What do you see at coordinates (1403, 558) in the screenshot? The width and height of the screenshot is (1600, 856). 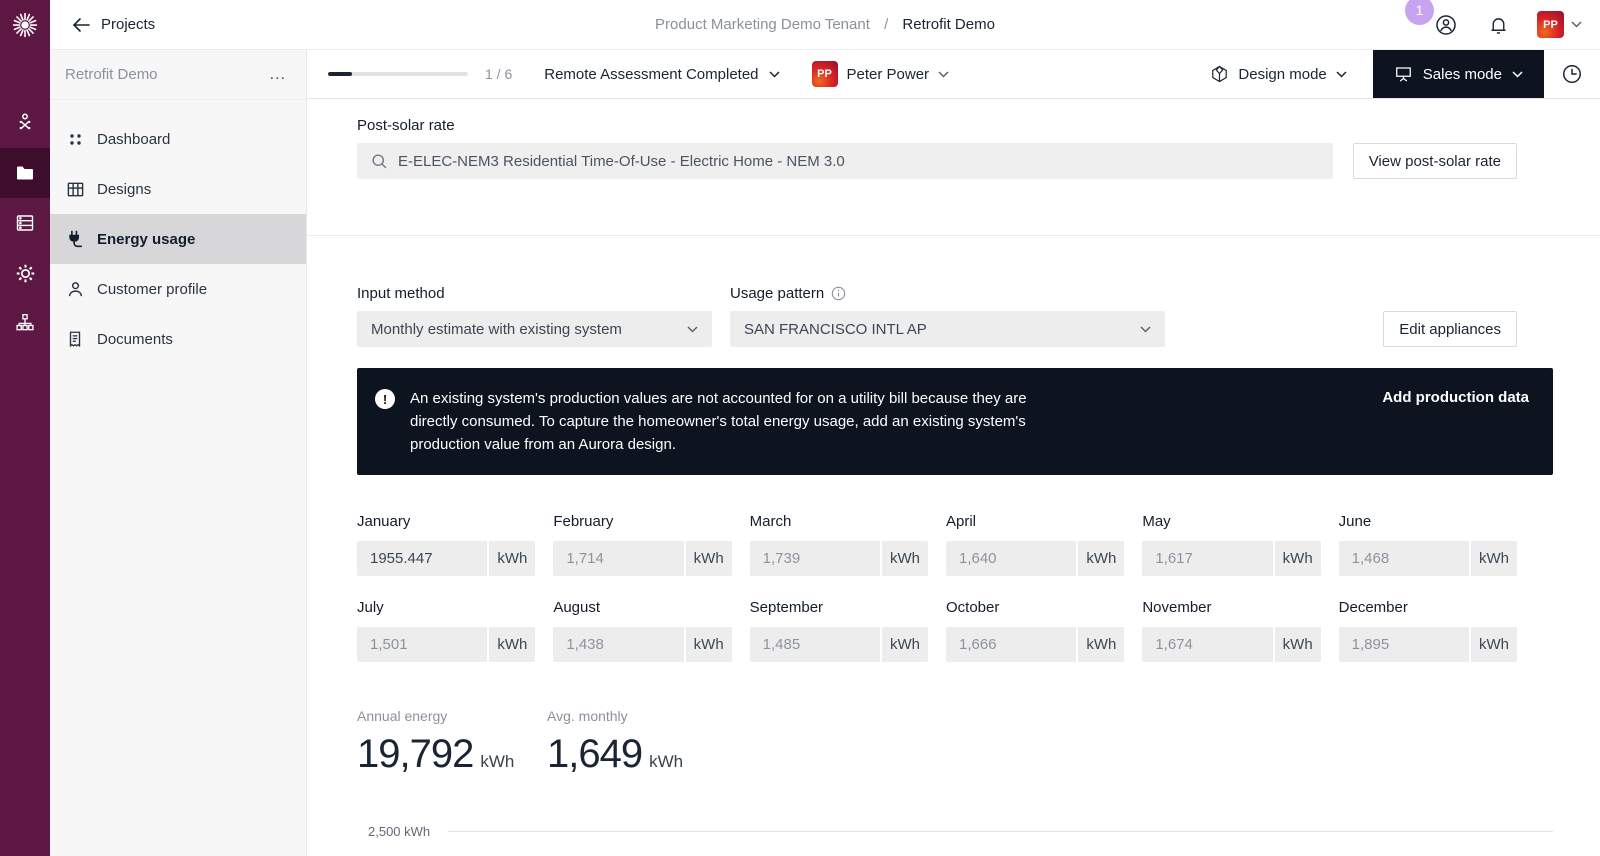 I see `month-value-input: 1,468` at bounding box center [1403, 558].